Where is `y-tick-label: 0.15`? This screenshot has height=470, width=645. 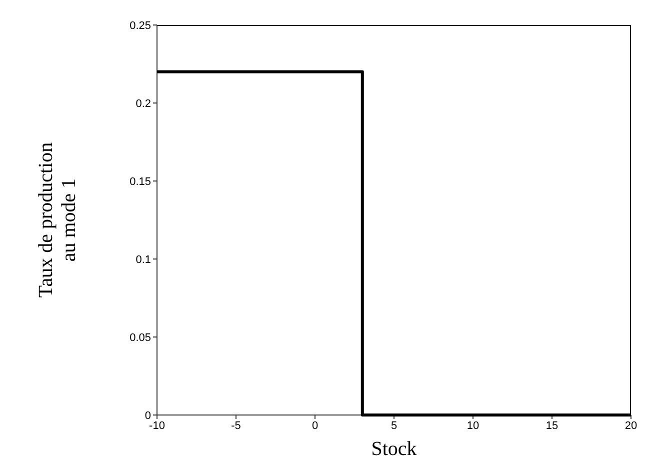 y-tick-label: 0.15 is located at coordinates (140, 182).